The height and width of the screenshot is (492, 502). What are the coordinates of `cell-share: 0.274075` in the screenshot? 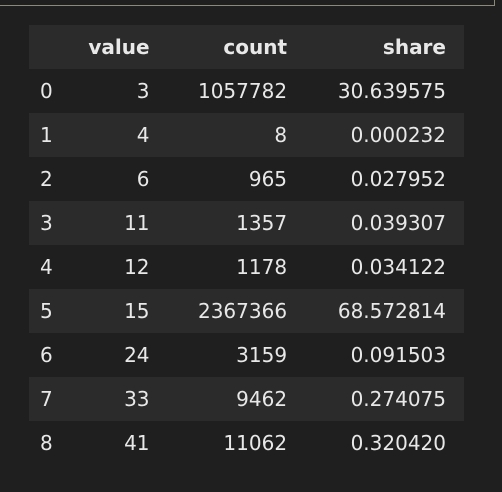 It's located at (398, 399).